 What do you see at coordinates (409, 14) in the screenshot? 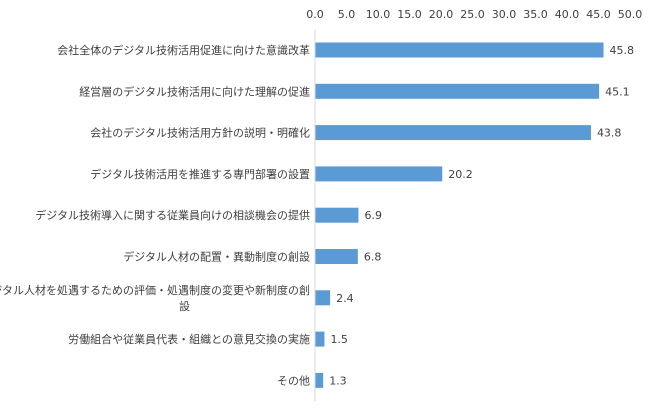
I see `x-tick-label: 15.0` at bounding box center [409, 14].